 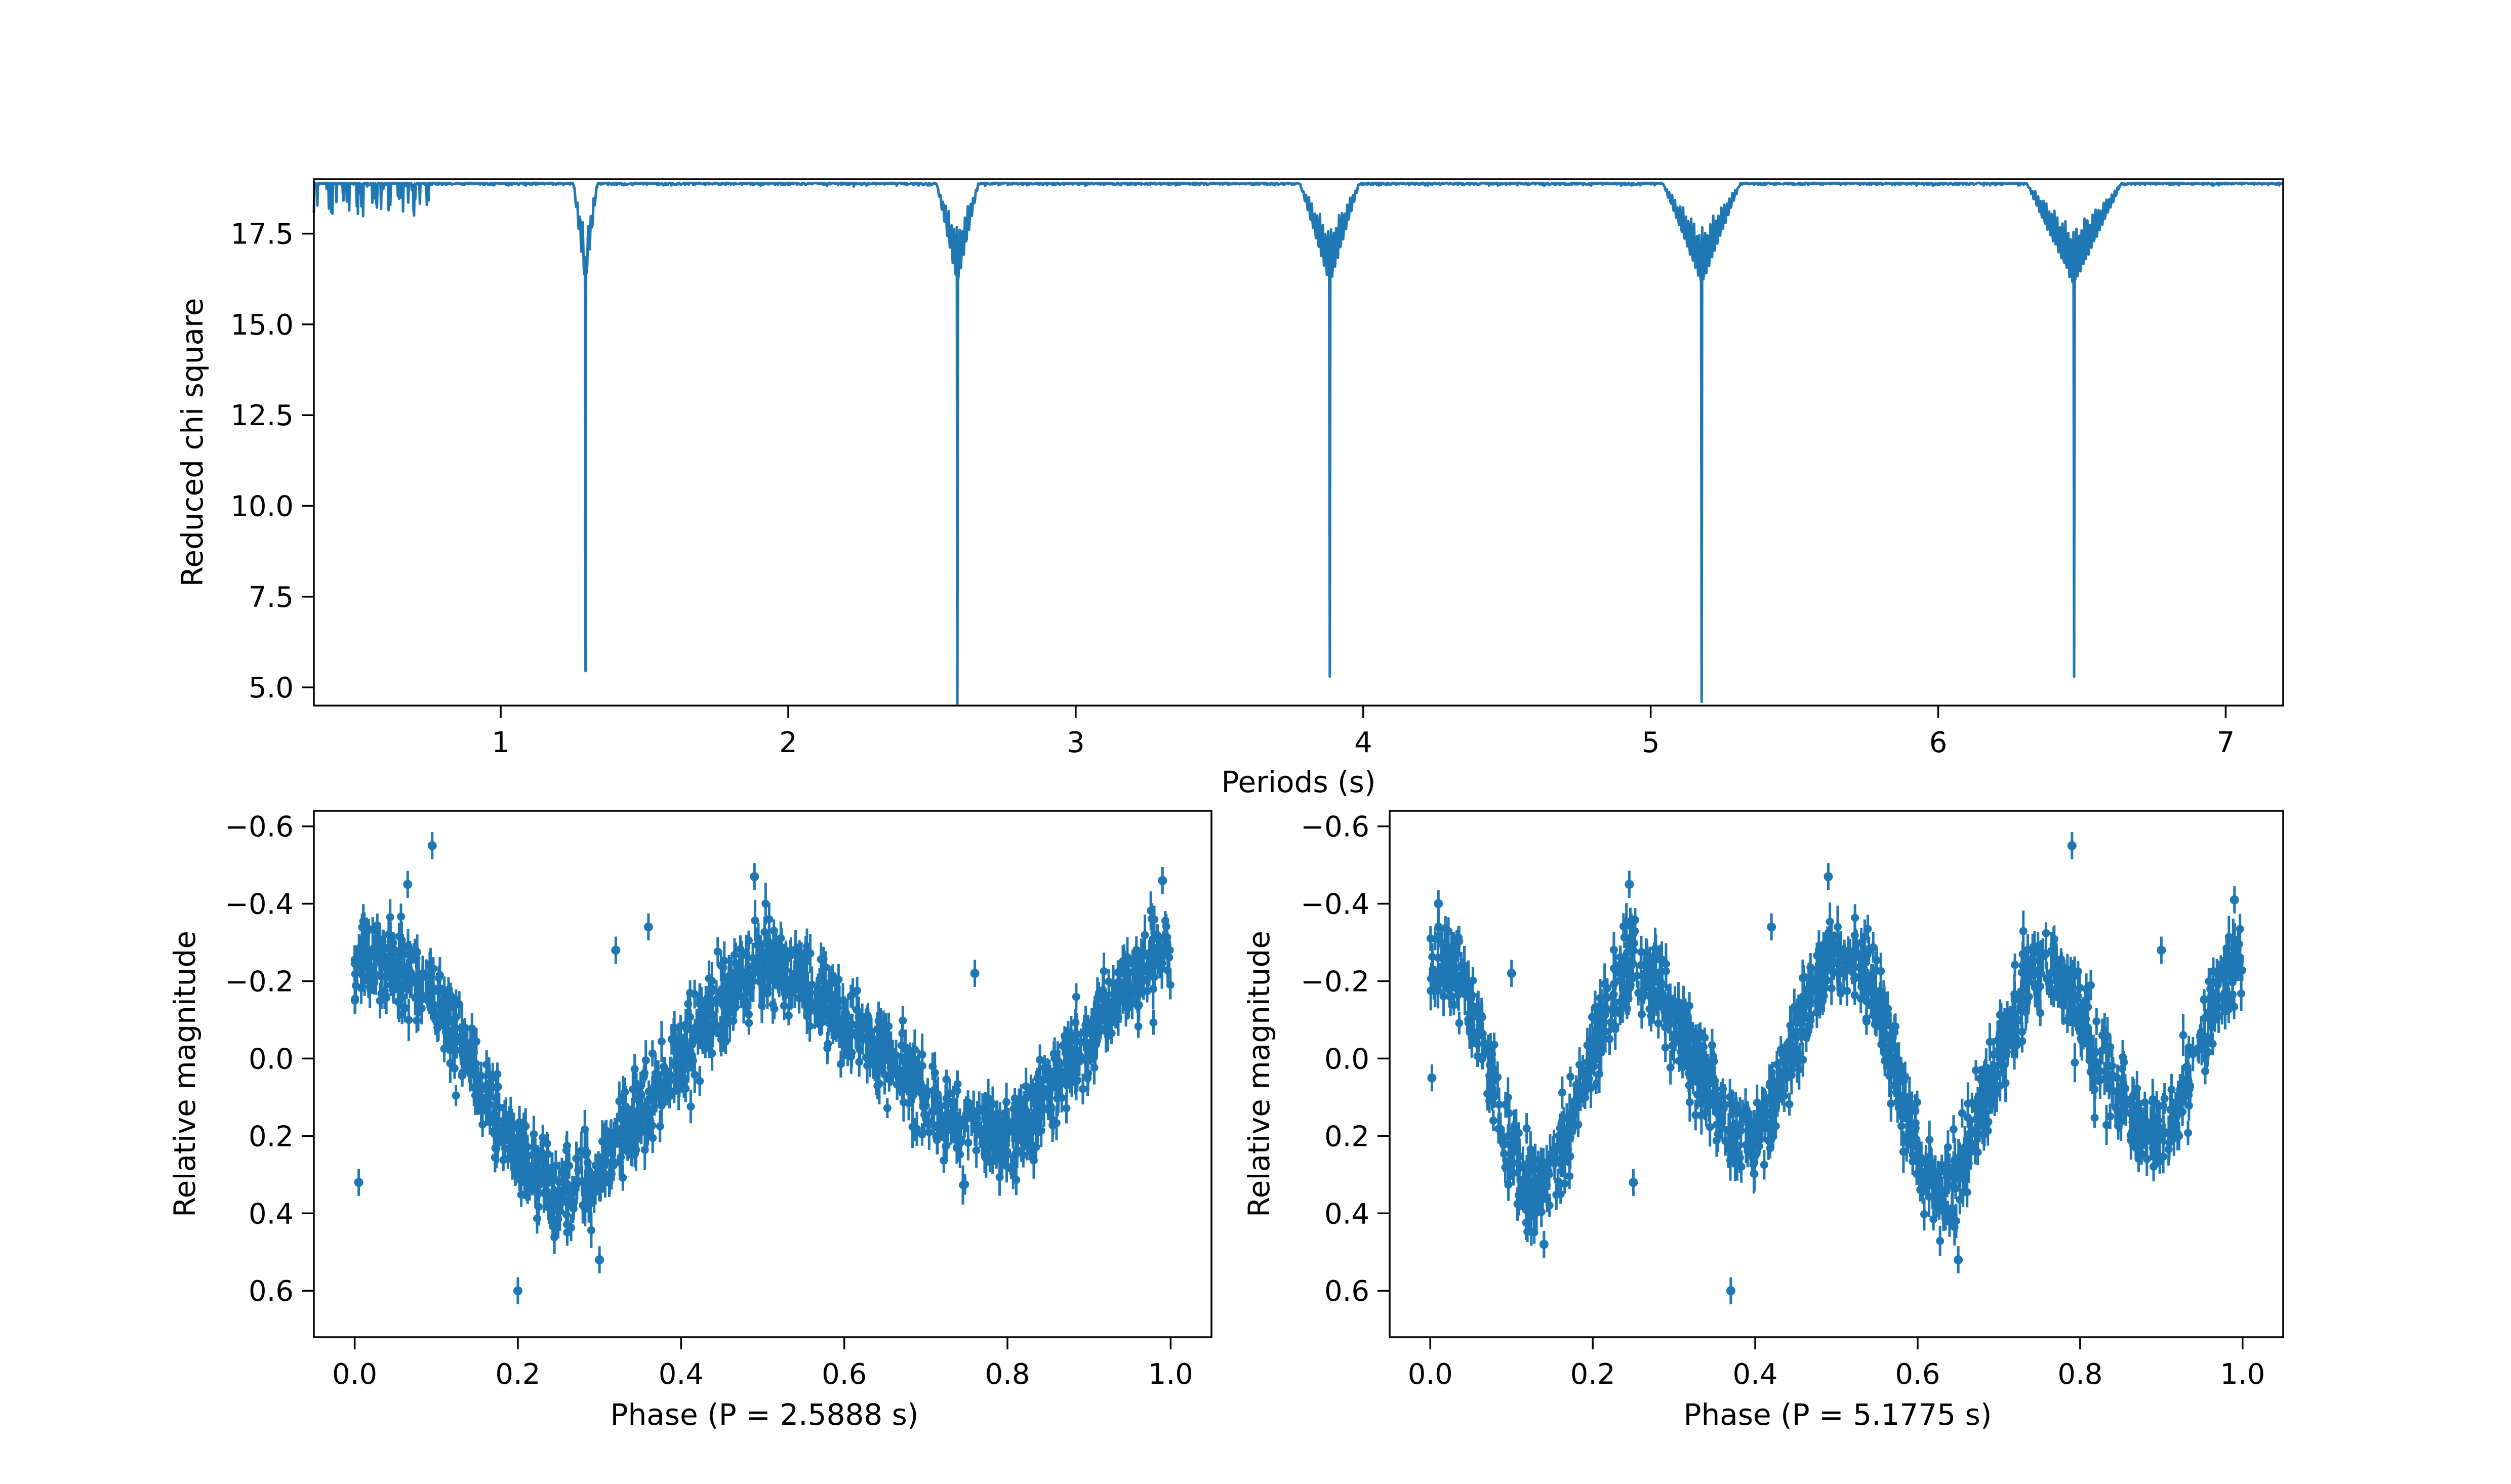 What do you see at coordinates (762, 1074) in the screenshot?
I see `fold-p1-frame` at bounding box center [762, 1074].